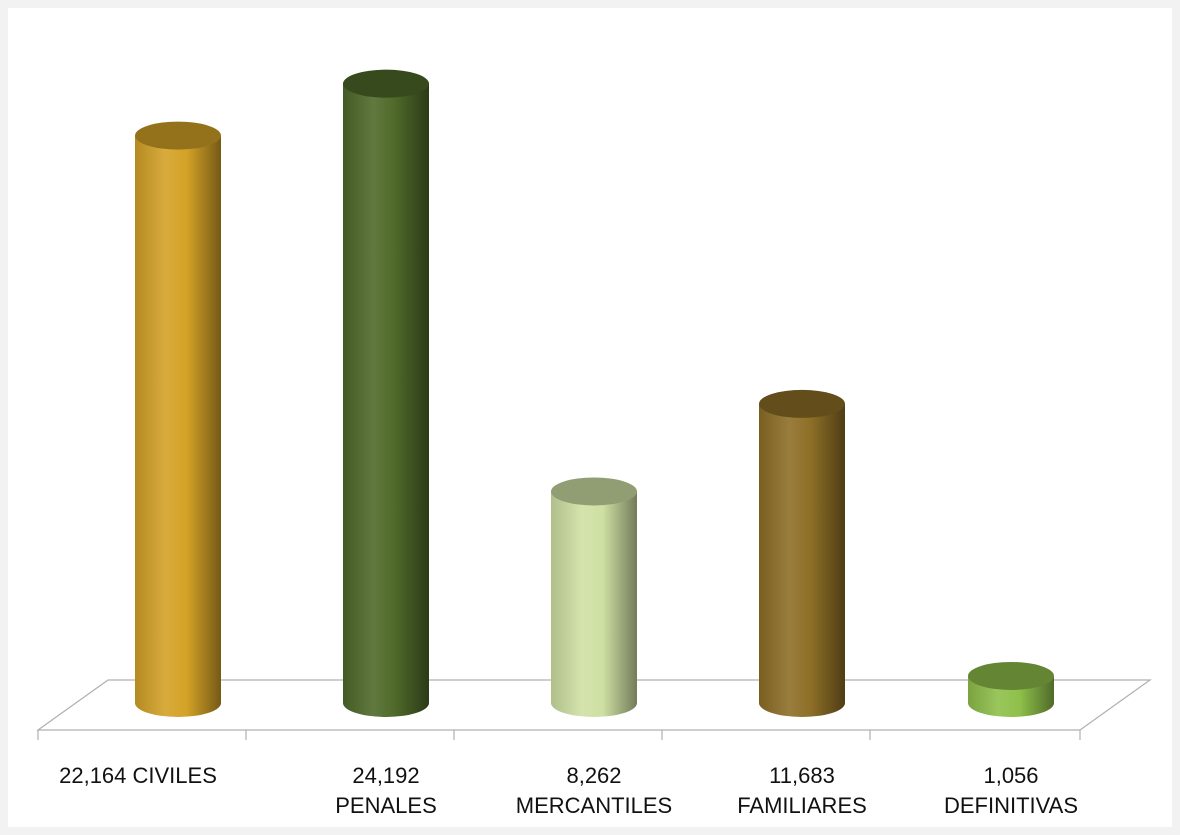  Describe the element at coordinates (138, 775) in the screenshot. I see `category-label: 22,164 CIVILES` at that location.